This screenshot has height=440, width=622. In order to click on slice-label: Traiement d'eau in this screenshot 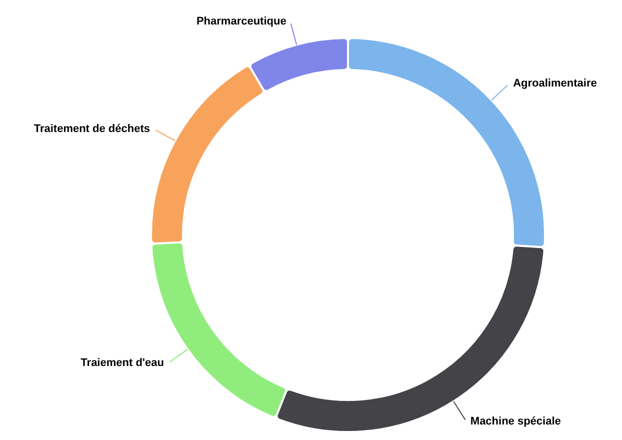, I will do `click(122, 363)`.